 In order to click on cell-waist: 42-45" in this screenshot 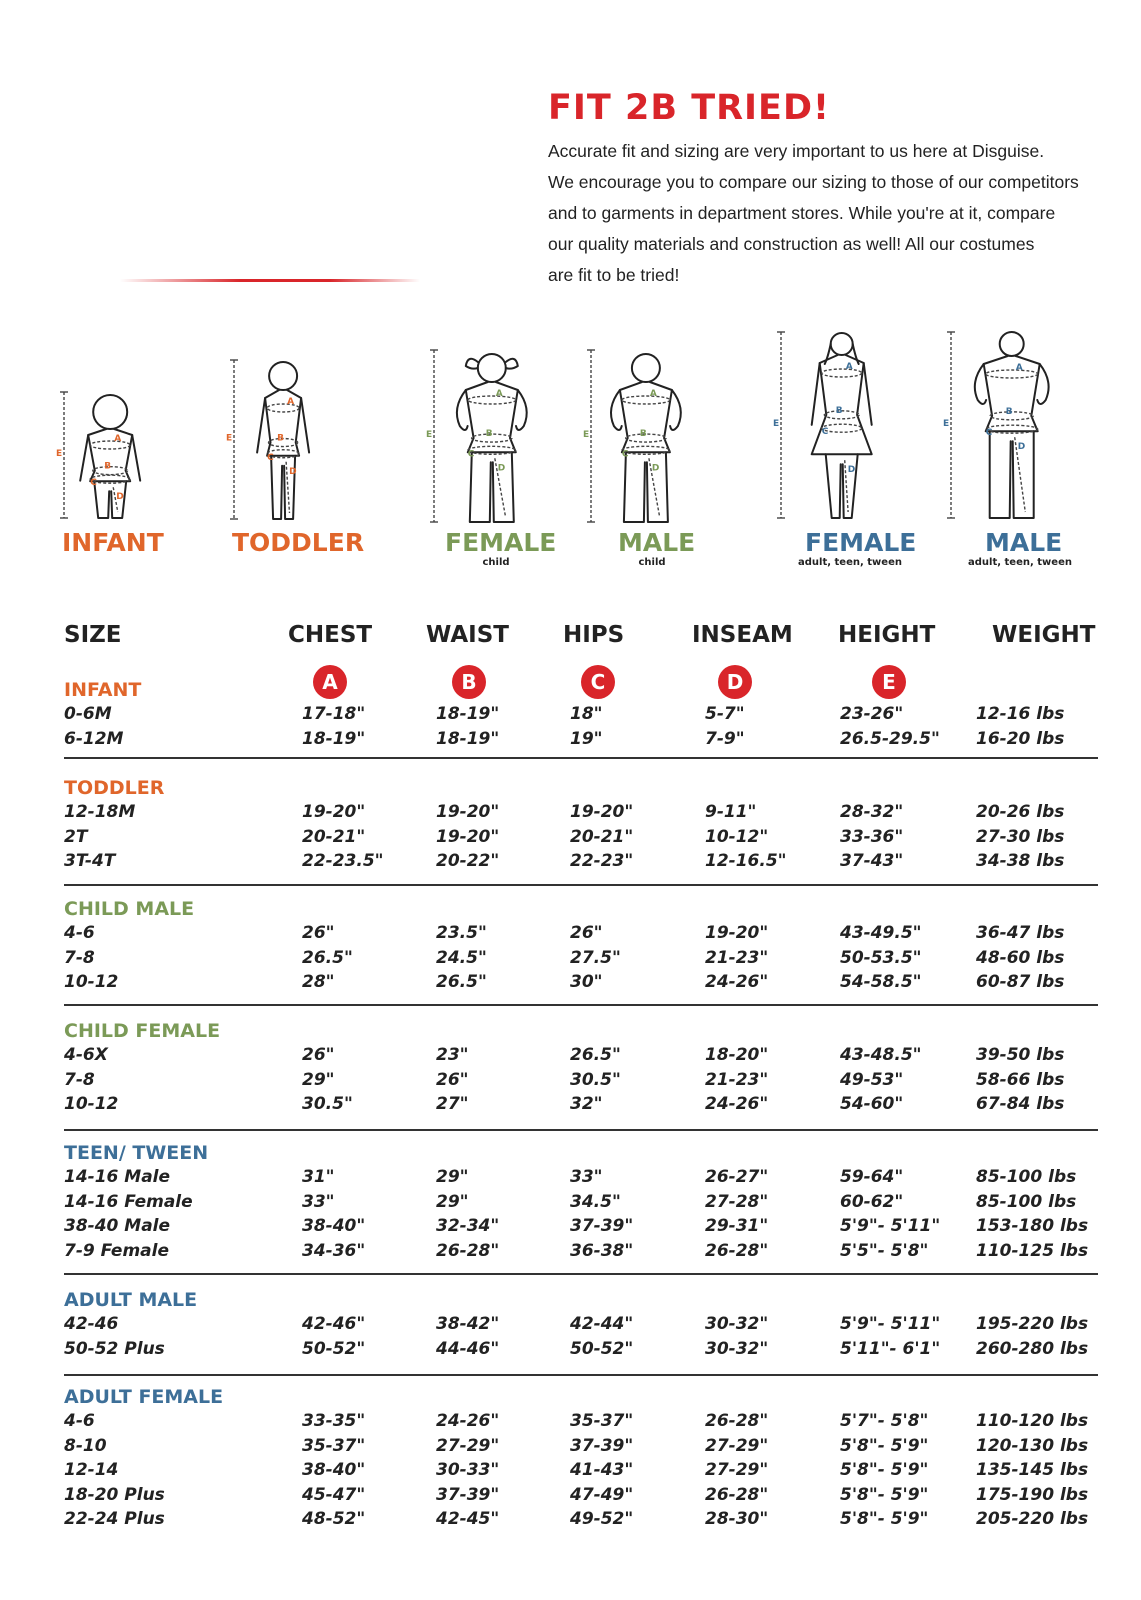, I will do `click(468, 1519)`.